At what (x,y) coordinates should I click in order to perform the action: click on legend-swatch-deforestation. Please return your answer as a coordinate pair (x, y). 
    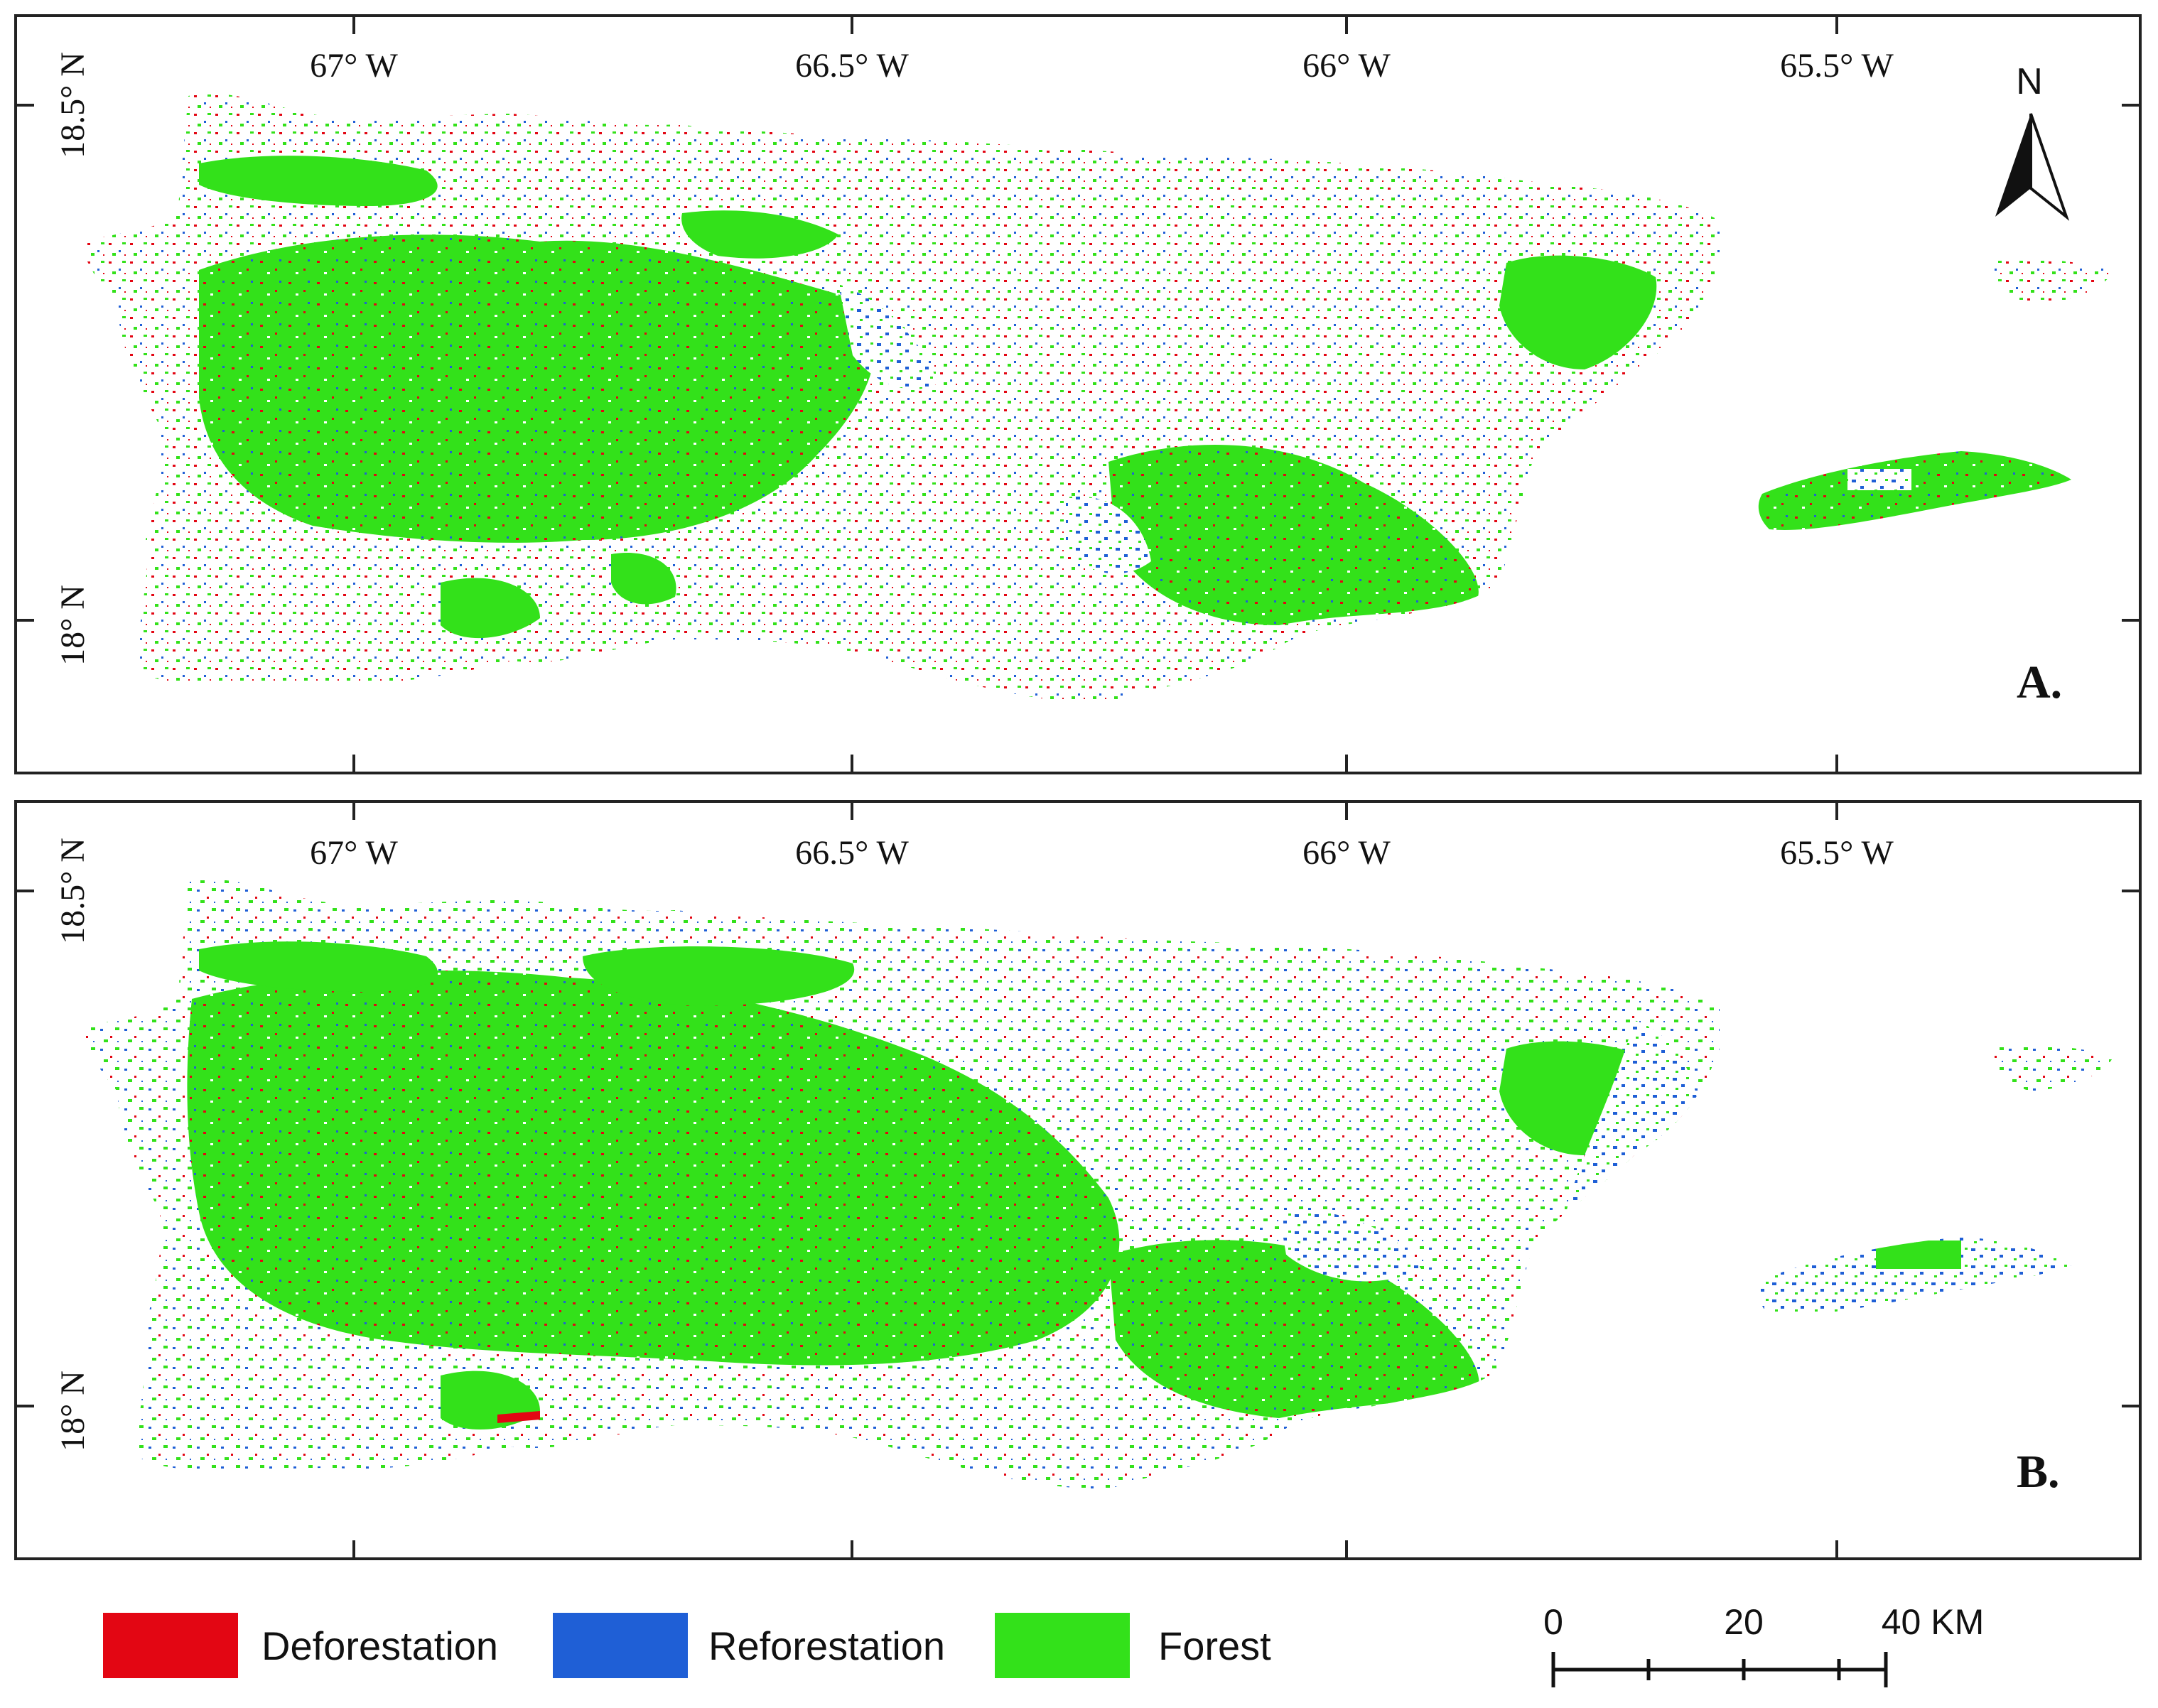
    Looking at the image, I should click on (170, 1646).